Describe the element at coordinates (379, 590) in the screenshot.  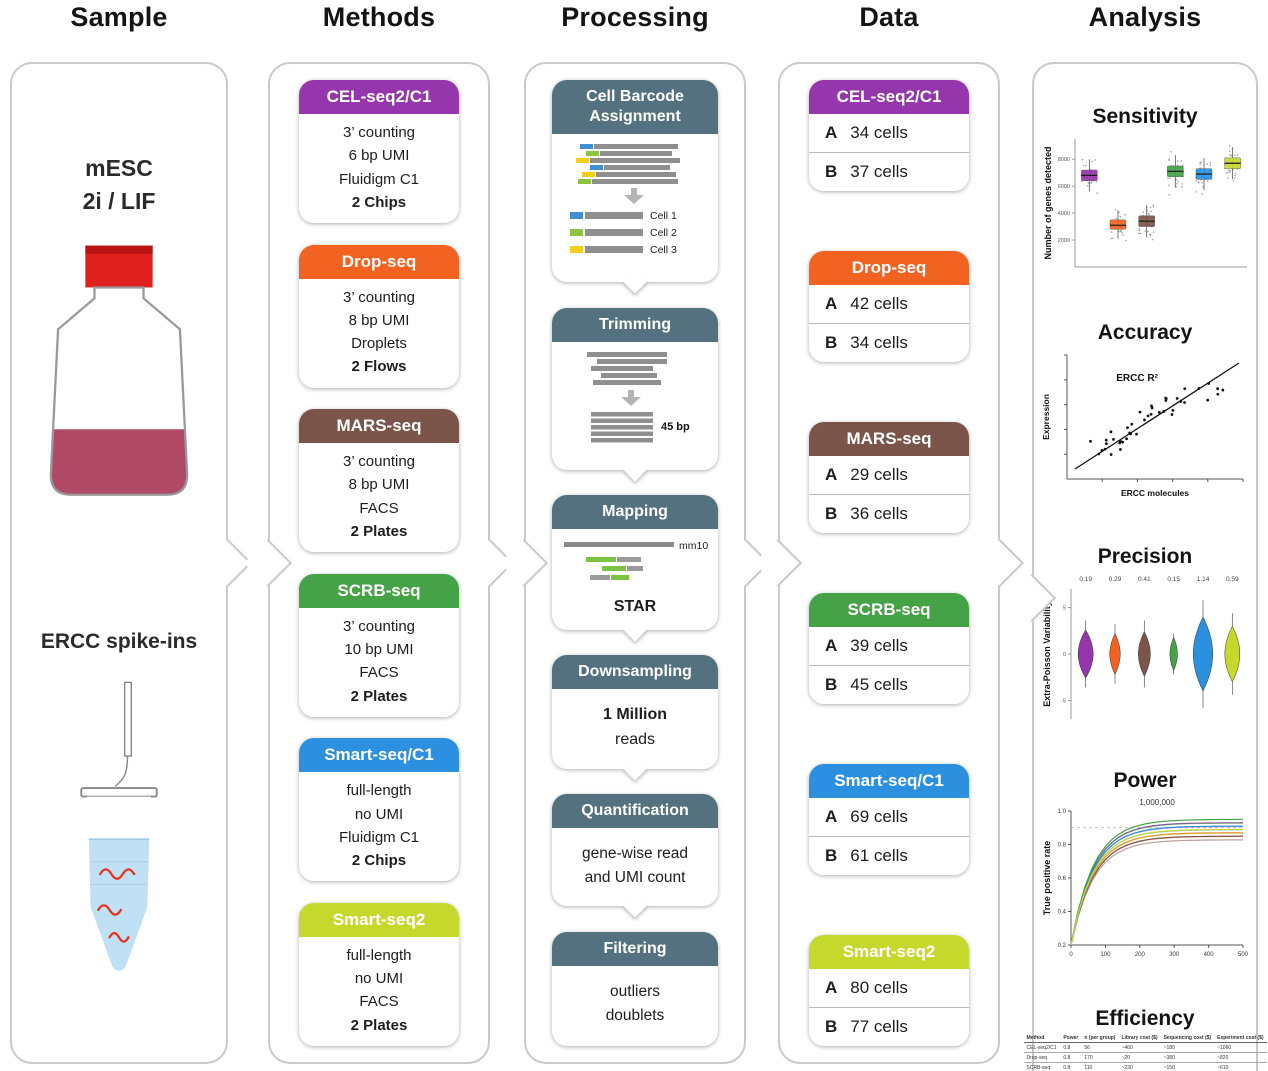
I see `method-name: SCRB-seq` at that location.